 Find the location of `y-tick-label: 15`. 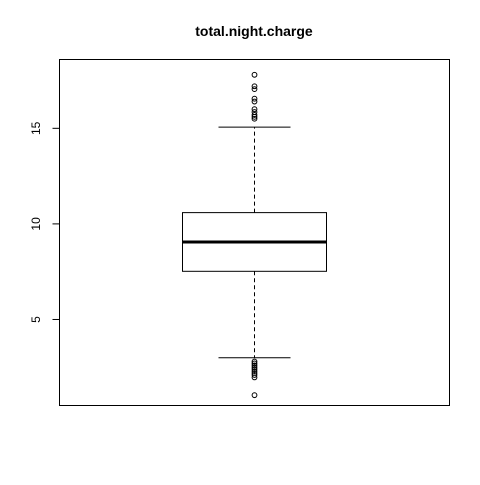

y-tick-label: 15 is located at coordinates (36, 128).